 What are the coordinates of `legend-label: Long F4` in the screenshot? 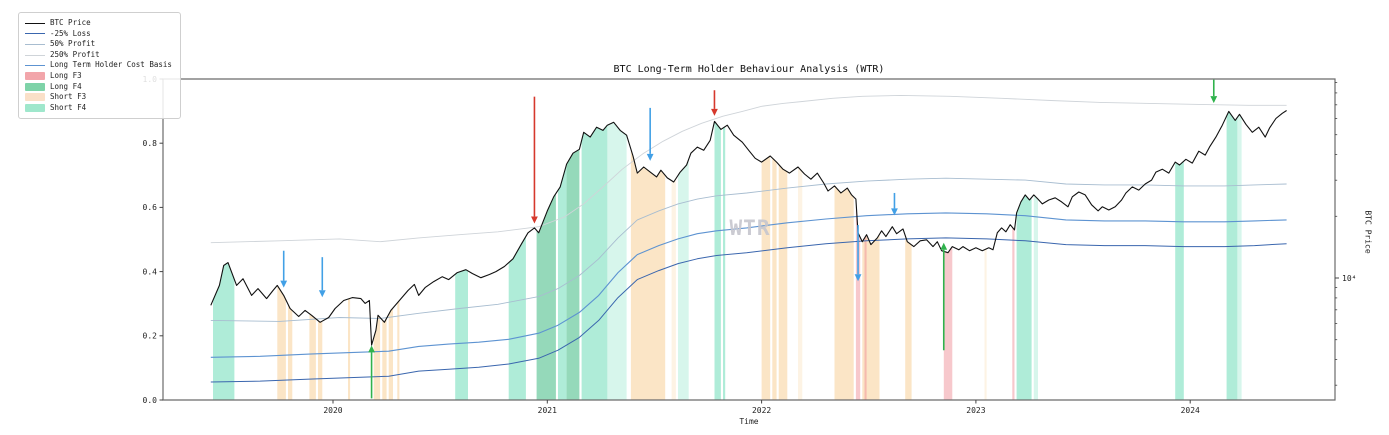 It's located at (66, 86).